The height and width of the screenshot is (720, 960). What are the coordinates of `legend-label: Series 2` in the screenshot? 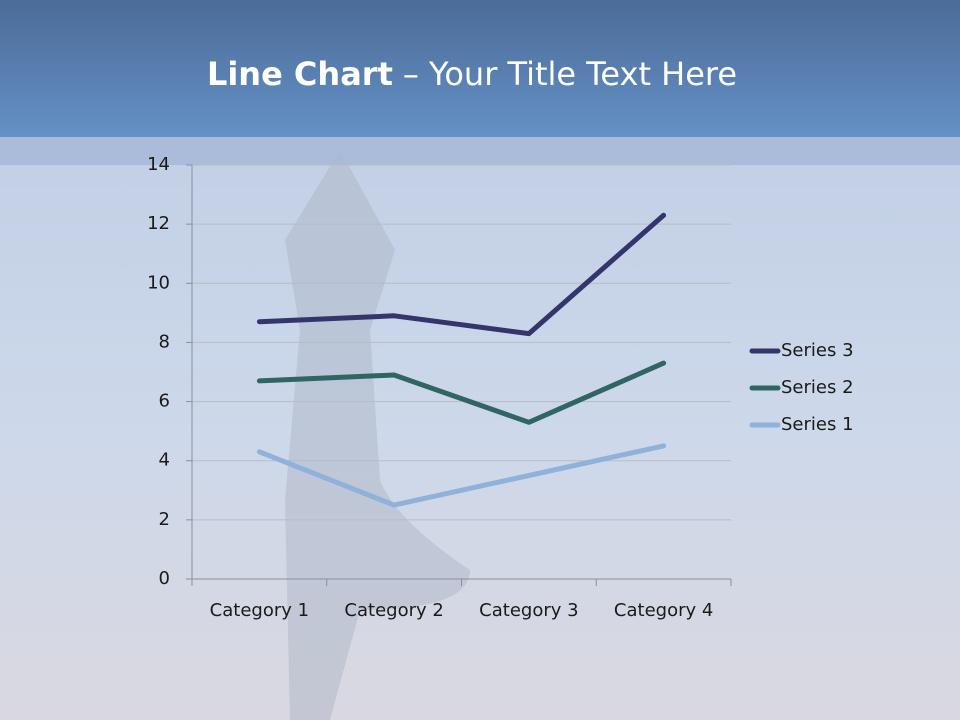 It's located at (817, 387).